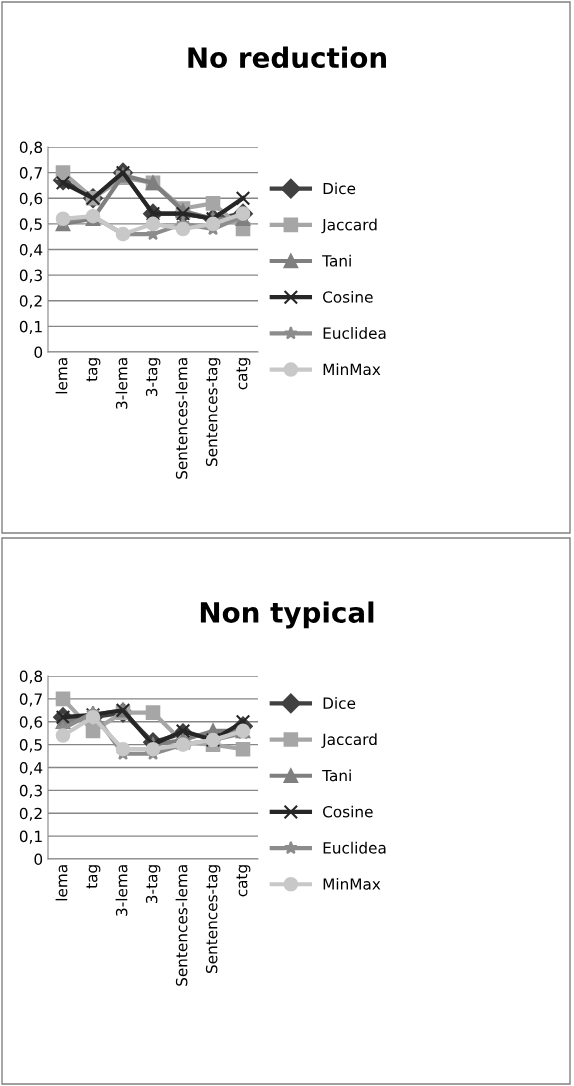 The width and height of the screenshot is (574, 1086). Describe the element at coordinates (287, 57) in the screenshot. I see `chart-title: No reduction` at that location.